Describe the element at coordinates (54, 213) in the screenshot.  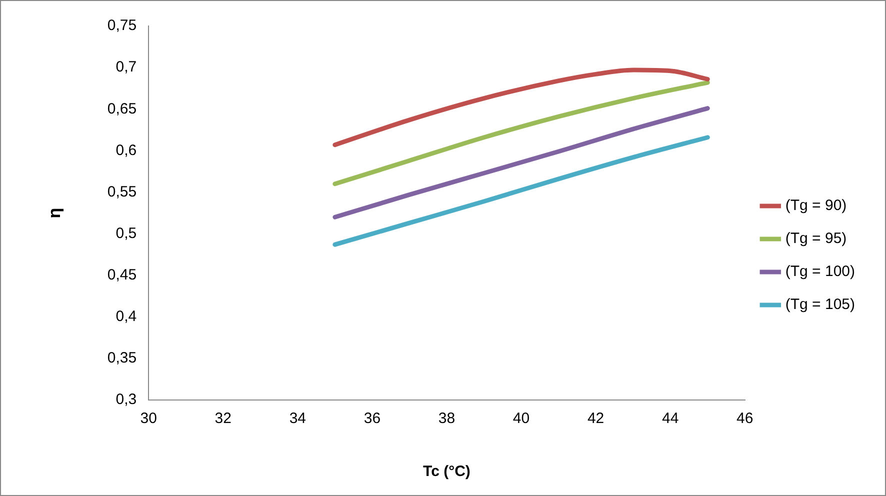
I see `y-axis-title: η` at that location.